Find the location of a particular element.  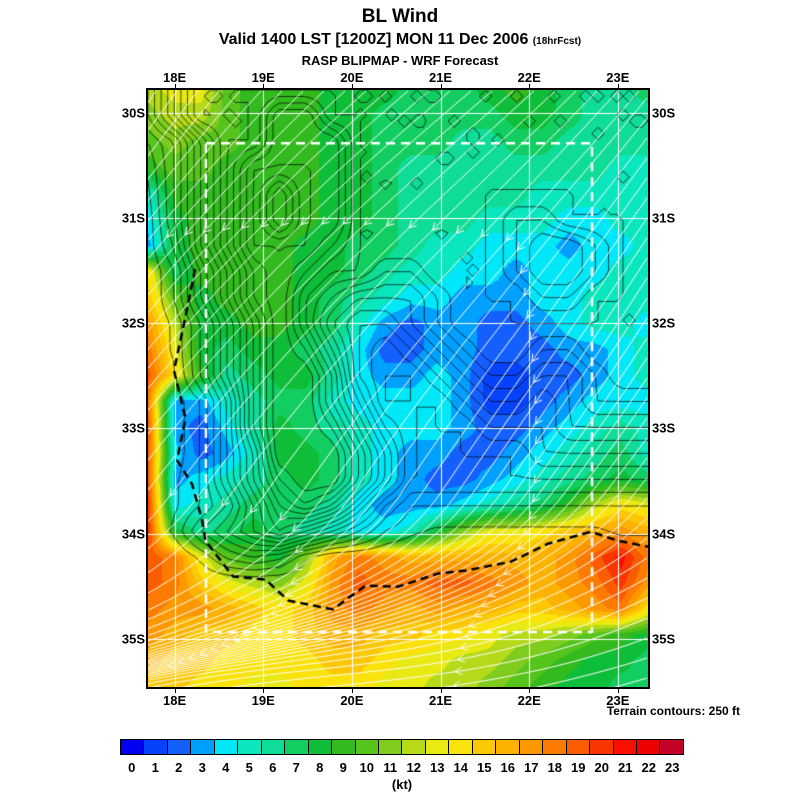

colorbar-value: 19 is located at coordinates (578, 767).